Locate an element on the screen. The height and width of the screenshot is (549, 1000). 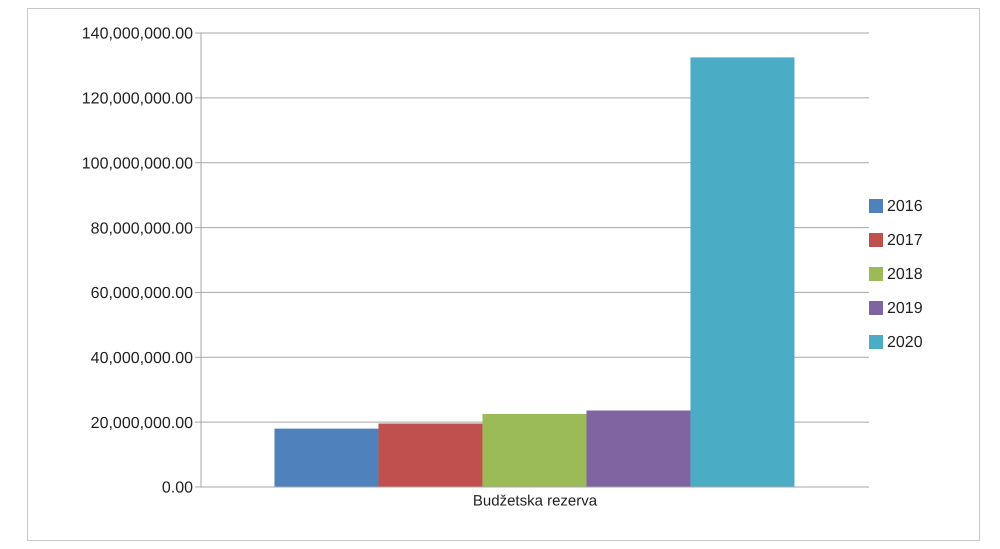
y-tick-label: 60,000,000.00 is located at coordinates (142, 293).